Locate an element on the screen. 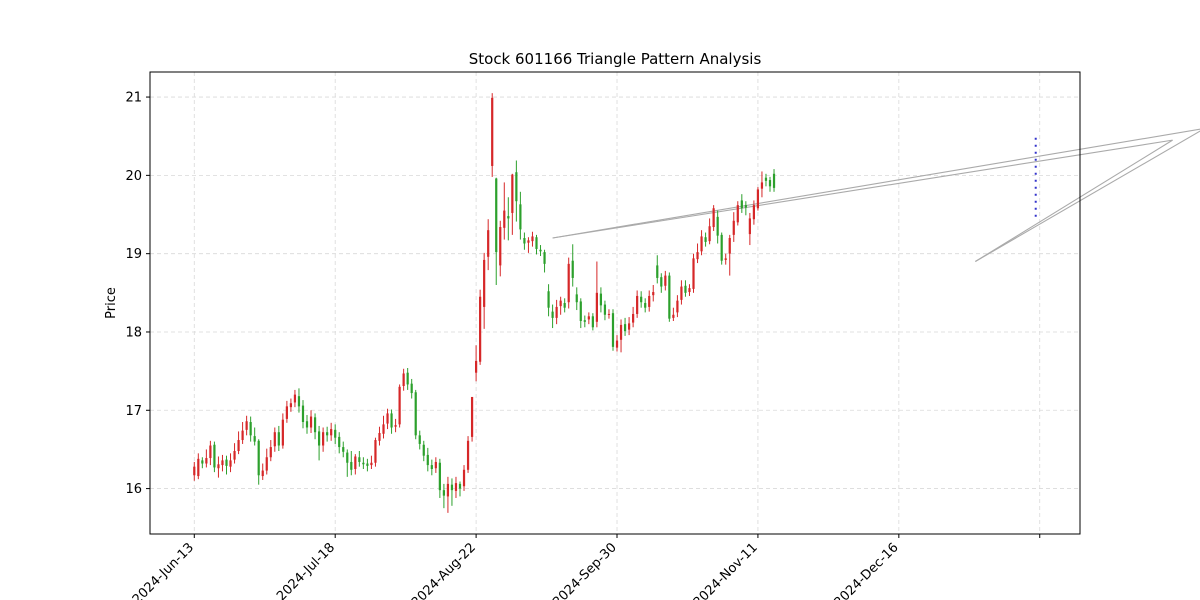 The width and height of the screenshot is (1200, 600). y-axis-label: Price is located at coordinates (111, 303).